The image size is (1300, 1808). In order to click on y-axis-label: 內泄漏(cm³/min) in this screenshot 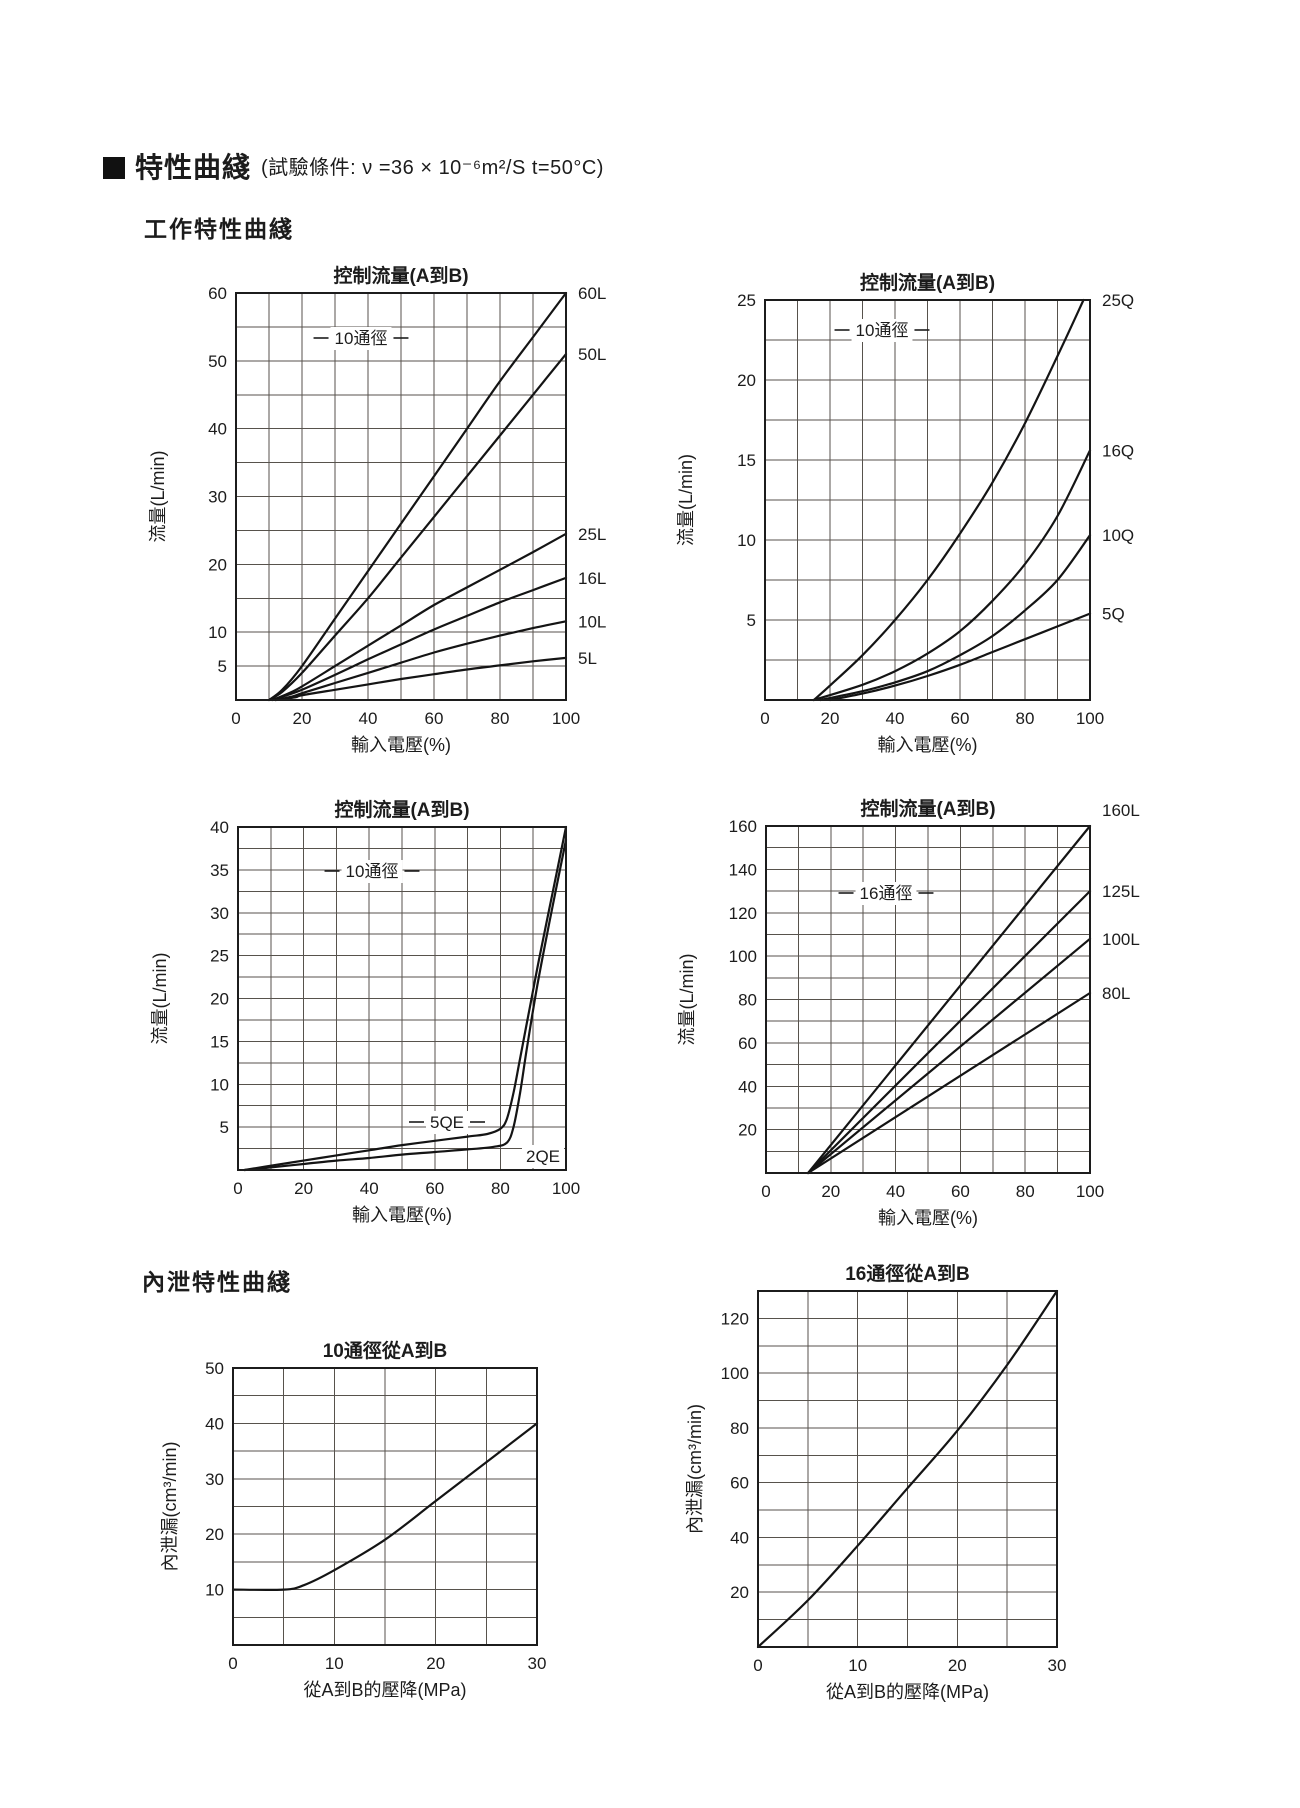, I will do `click(170, 1507)`.